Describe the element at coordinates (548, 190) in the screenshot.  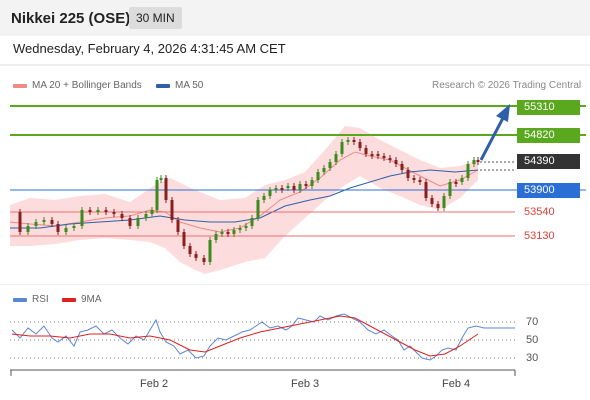
I see `level-tag-53900: 53900` at that location.